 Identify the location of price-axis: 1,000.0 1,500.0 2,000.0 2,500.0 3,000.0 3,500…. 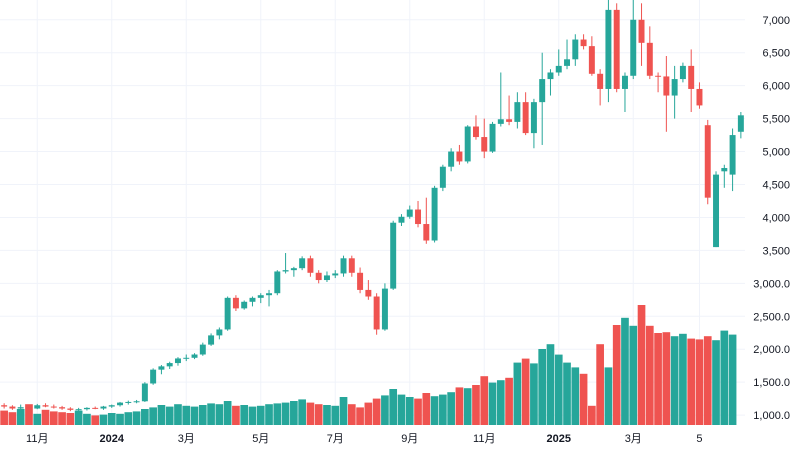
(771, 218).